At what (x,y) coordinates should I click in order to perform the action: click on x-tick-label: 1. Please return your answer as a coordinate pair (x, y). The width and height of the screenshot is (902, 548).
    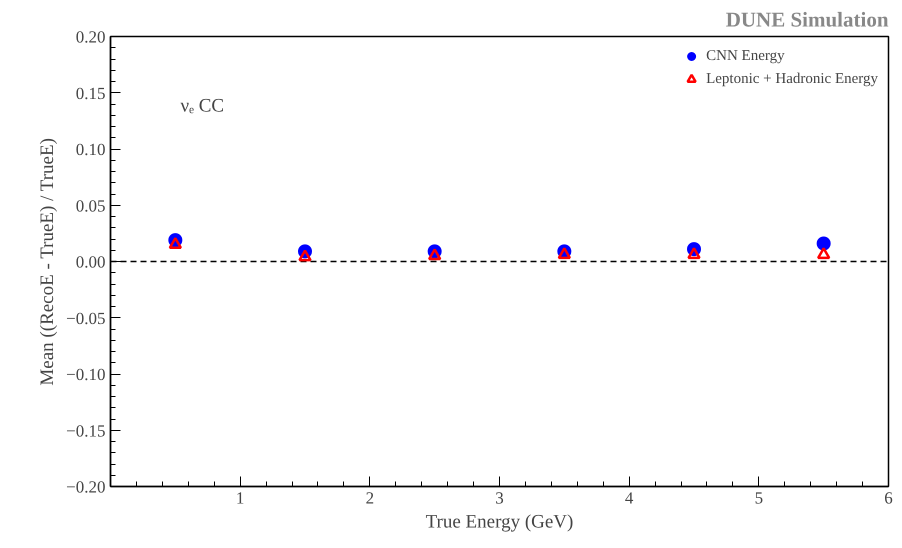
    Looking at the image, I should click on (240, 498).